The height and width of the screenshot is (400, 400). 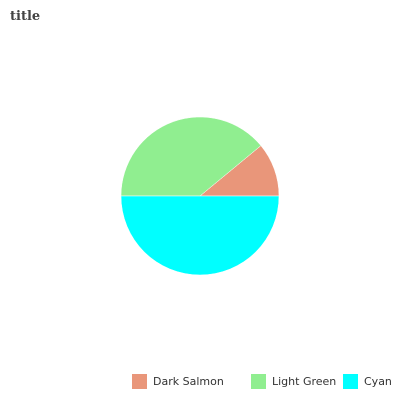 I want to click on legend-item-light-green: Light Green, so click(x=293, y=381).